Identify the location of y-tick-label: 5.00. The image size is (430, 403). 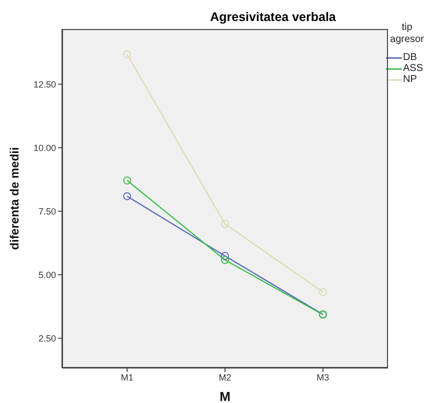
(47, 275).